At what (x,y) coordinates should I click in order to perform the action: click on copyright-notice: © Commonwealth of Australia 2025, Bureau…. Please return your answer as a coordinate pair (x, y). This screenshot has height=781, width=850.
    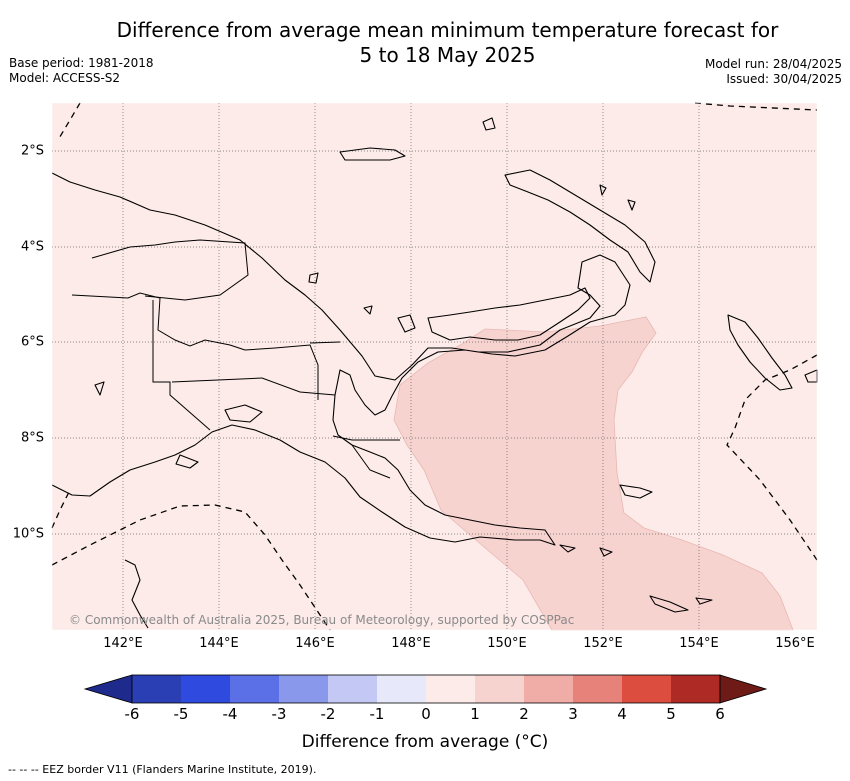
    Looking at the image, I should click on (322, 620).